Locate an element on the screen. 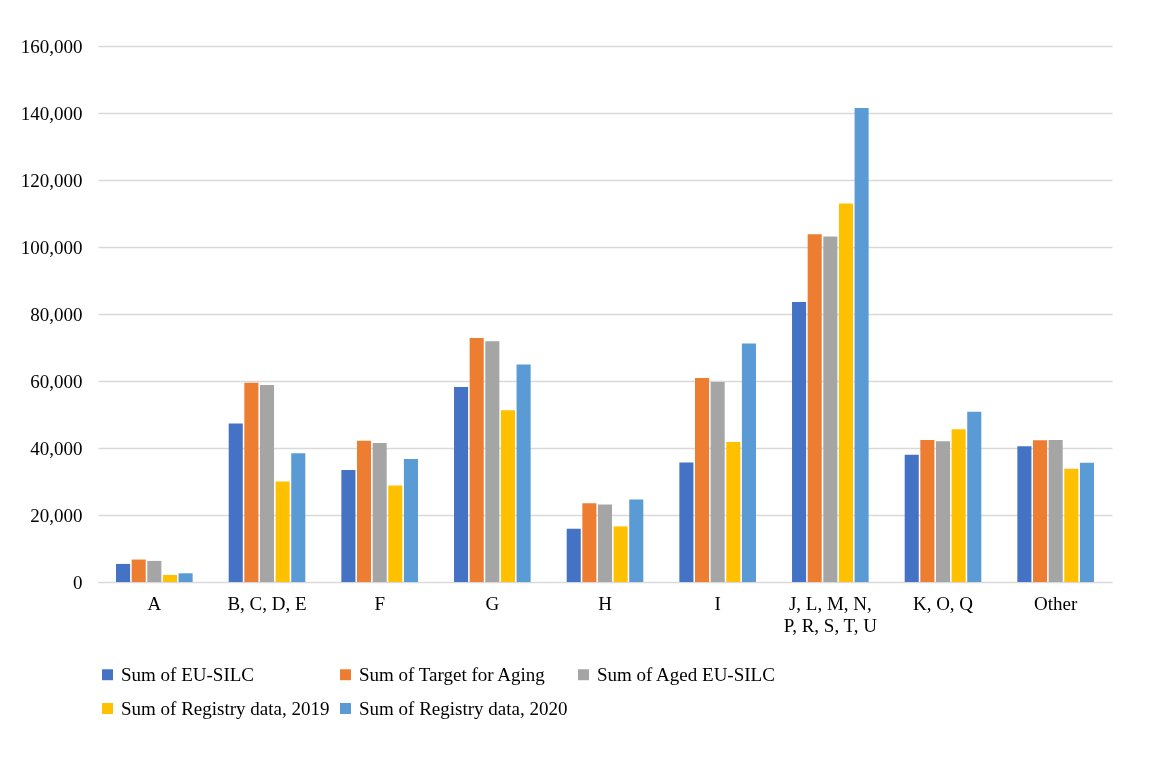 The width and height of the screenshot is (1163, 780). legend-label: Sum of EU-SILC is located at coordinates (187, 674).